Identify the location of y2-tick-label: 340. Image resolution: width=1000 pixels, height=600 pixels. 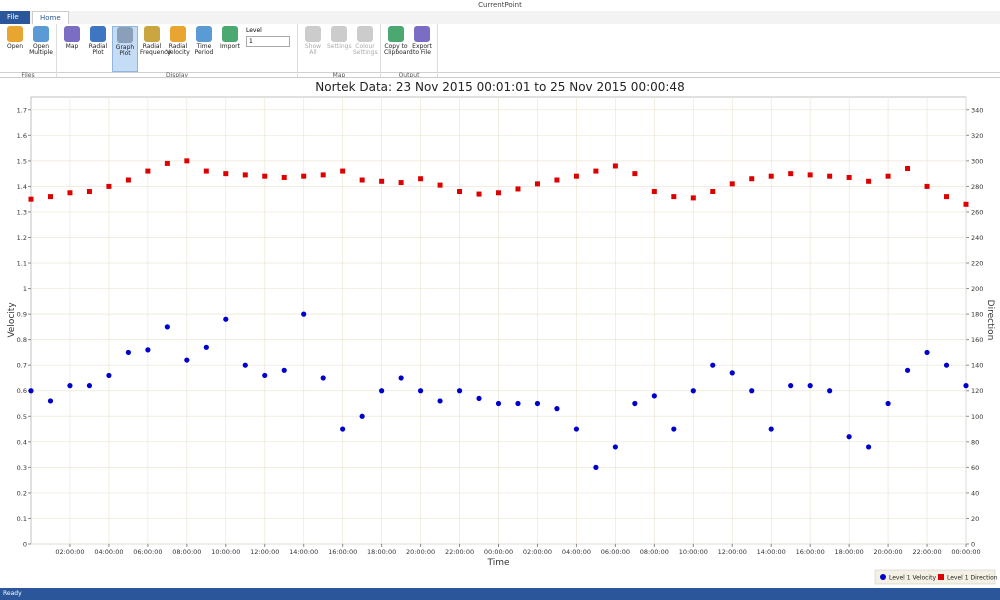
(977, 110).